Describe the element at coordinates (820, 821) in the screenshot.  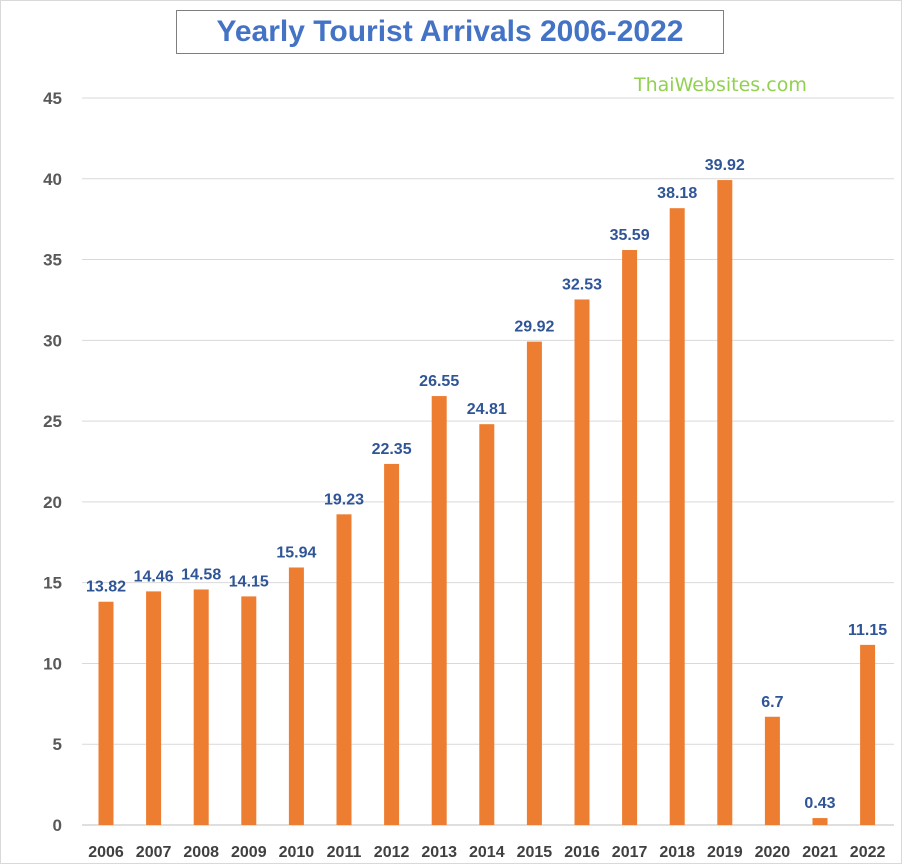
I see `bar-2021` at that location.